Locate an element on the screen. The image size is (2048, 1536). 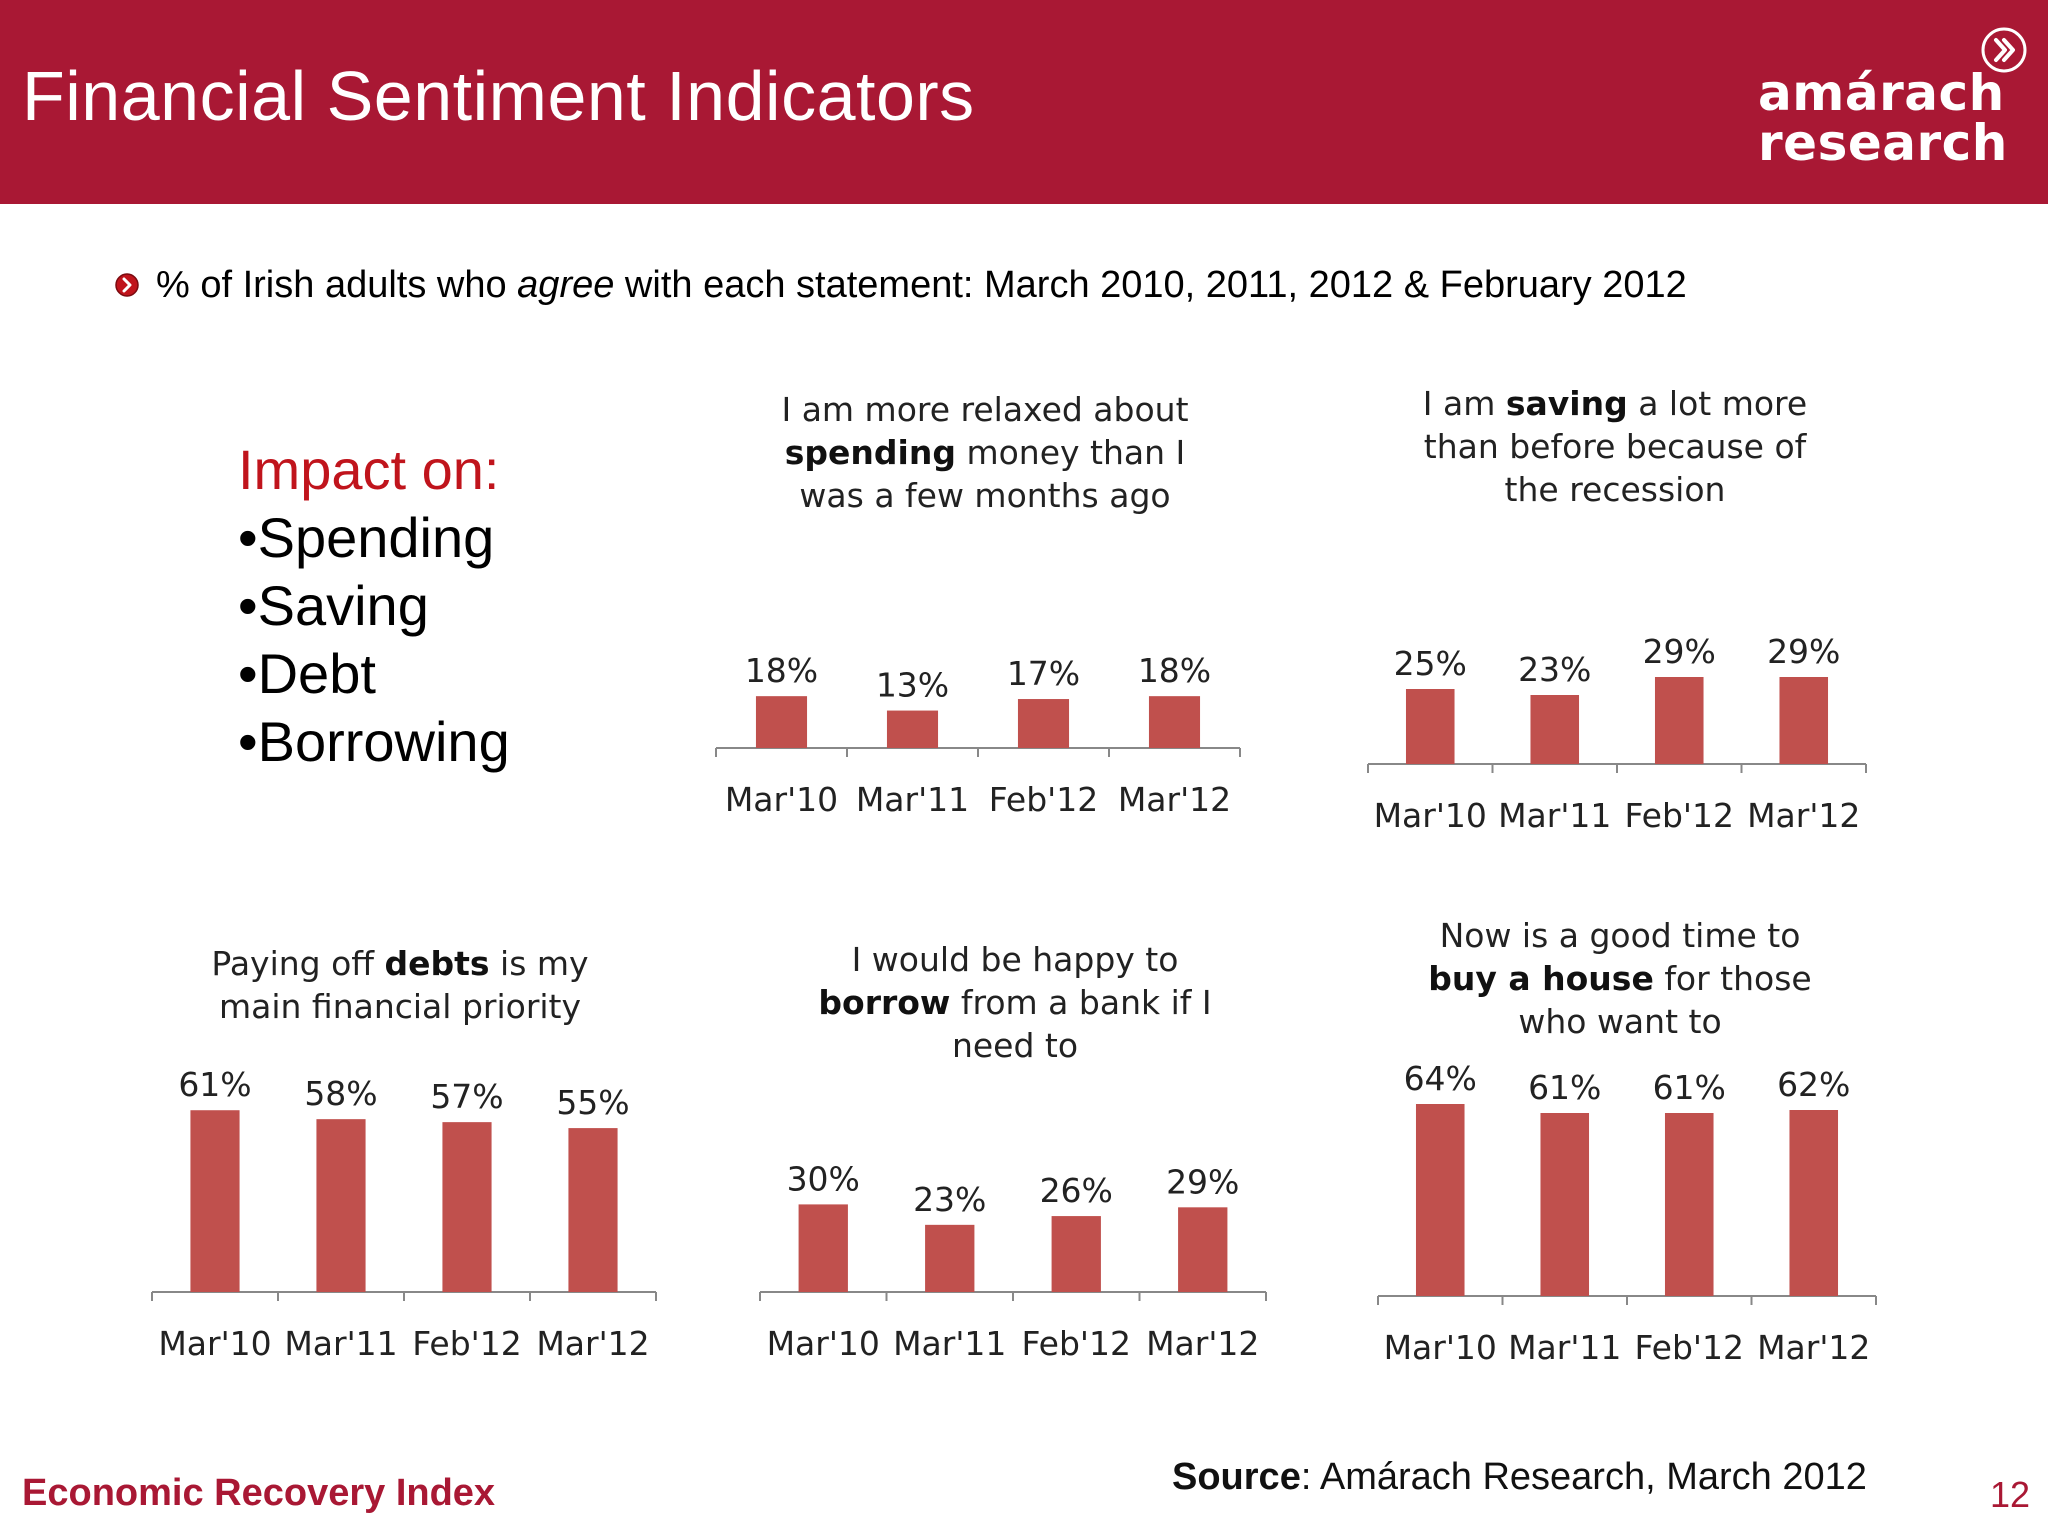
subtitle-emphasis: agree is located at coordinates (566, 285).